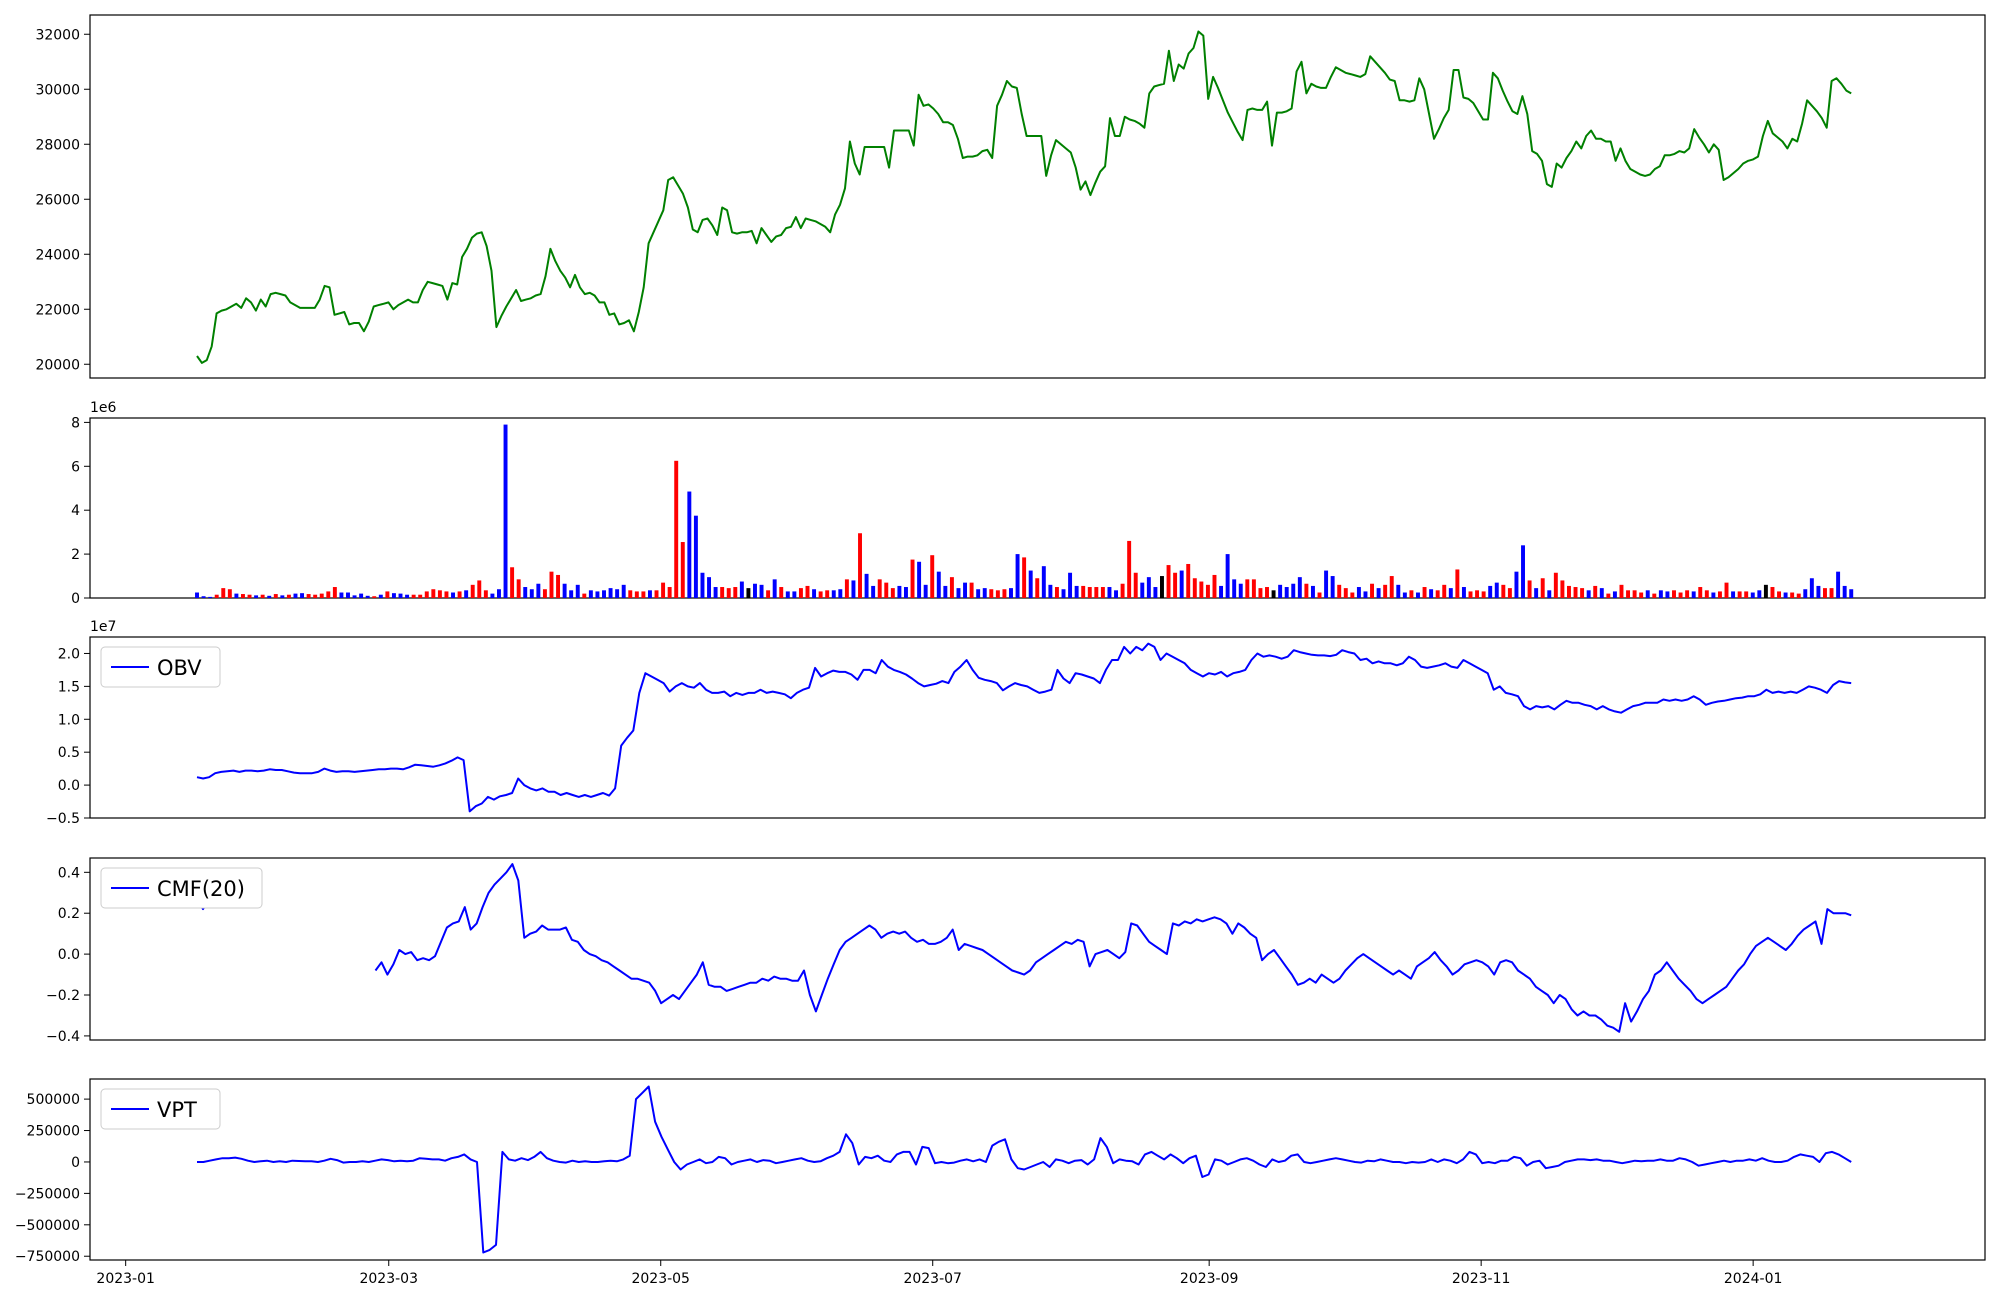 The image size is (2000, 1300). I want to click on volume-plot-frame, so click(1037, 508).